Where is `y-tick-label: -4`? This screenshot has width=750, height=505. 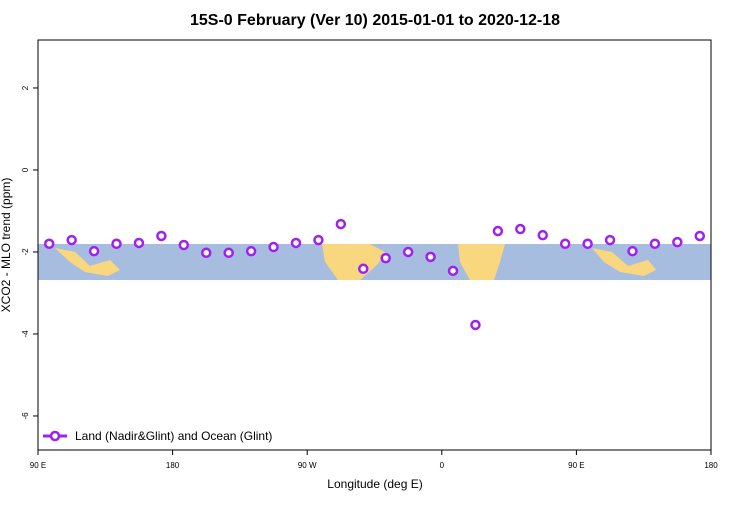 y-tick-label: -4 is located at coordinates (25, 334).